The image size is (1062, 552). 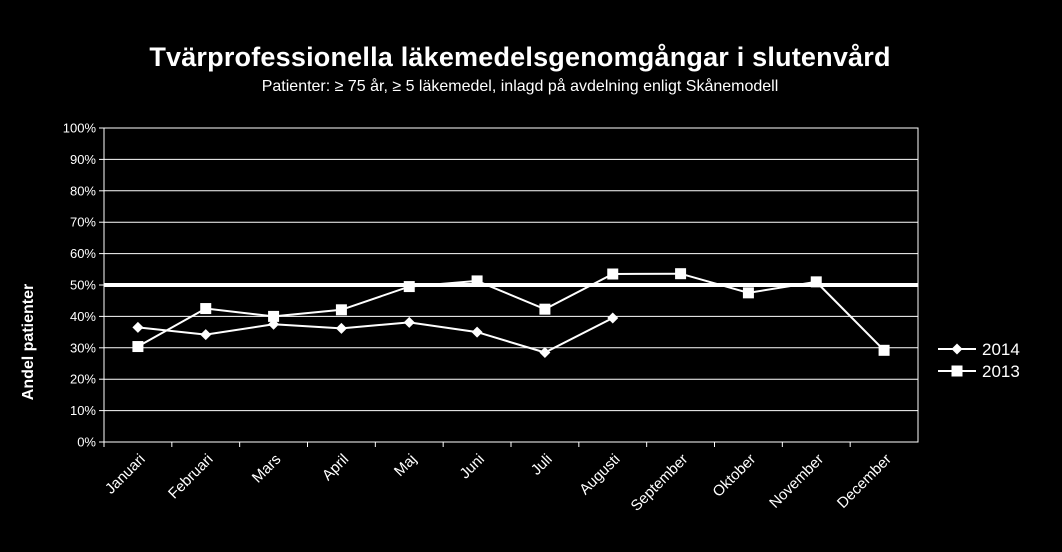 I want to click on y-tick-label: 60%, so click(x=83, y=253).